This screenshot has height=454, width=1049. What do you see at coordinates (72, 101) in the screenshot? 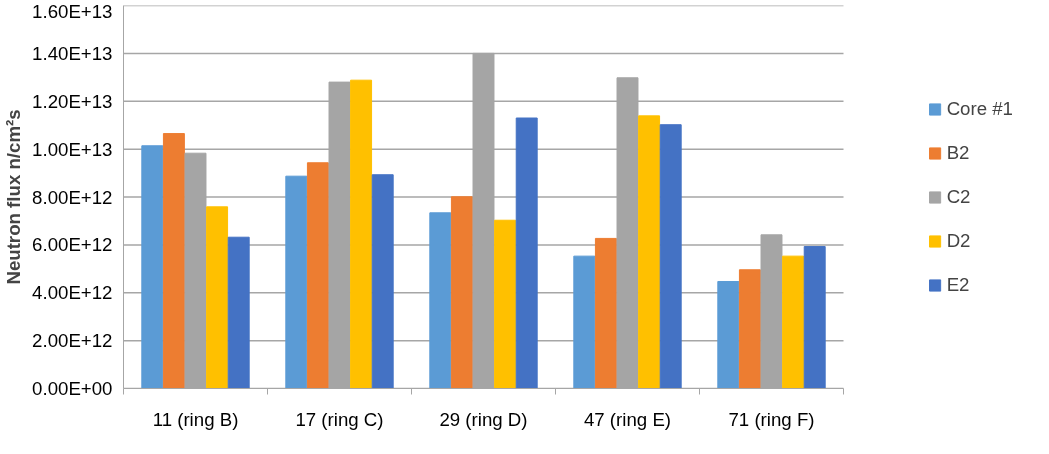
I see `y-tick-label: 1.20E+13` at bounding box center [72, 101].